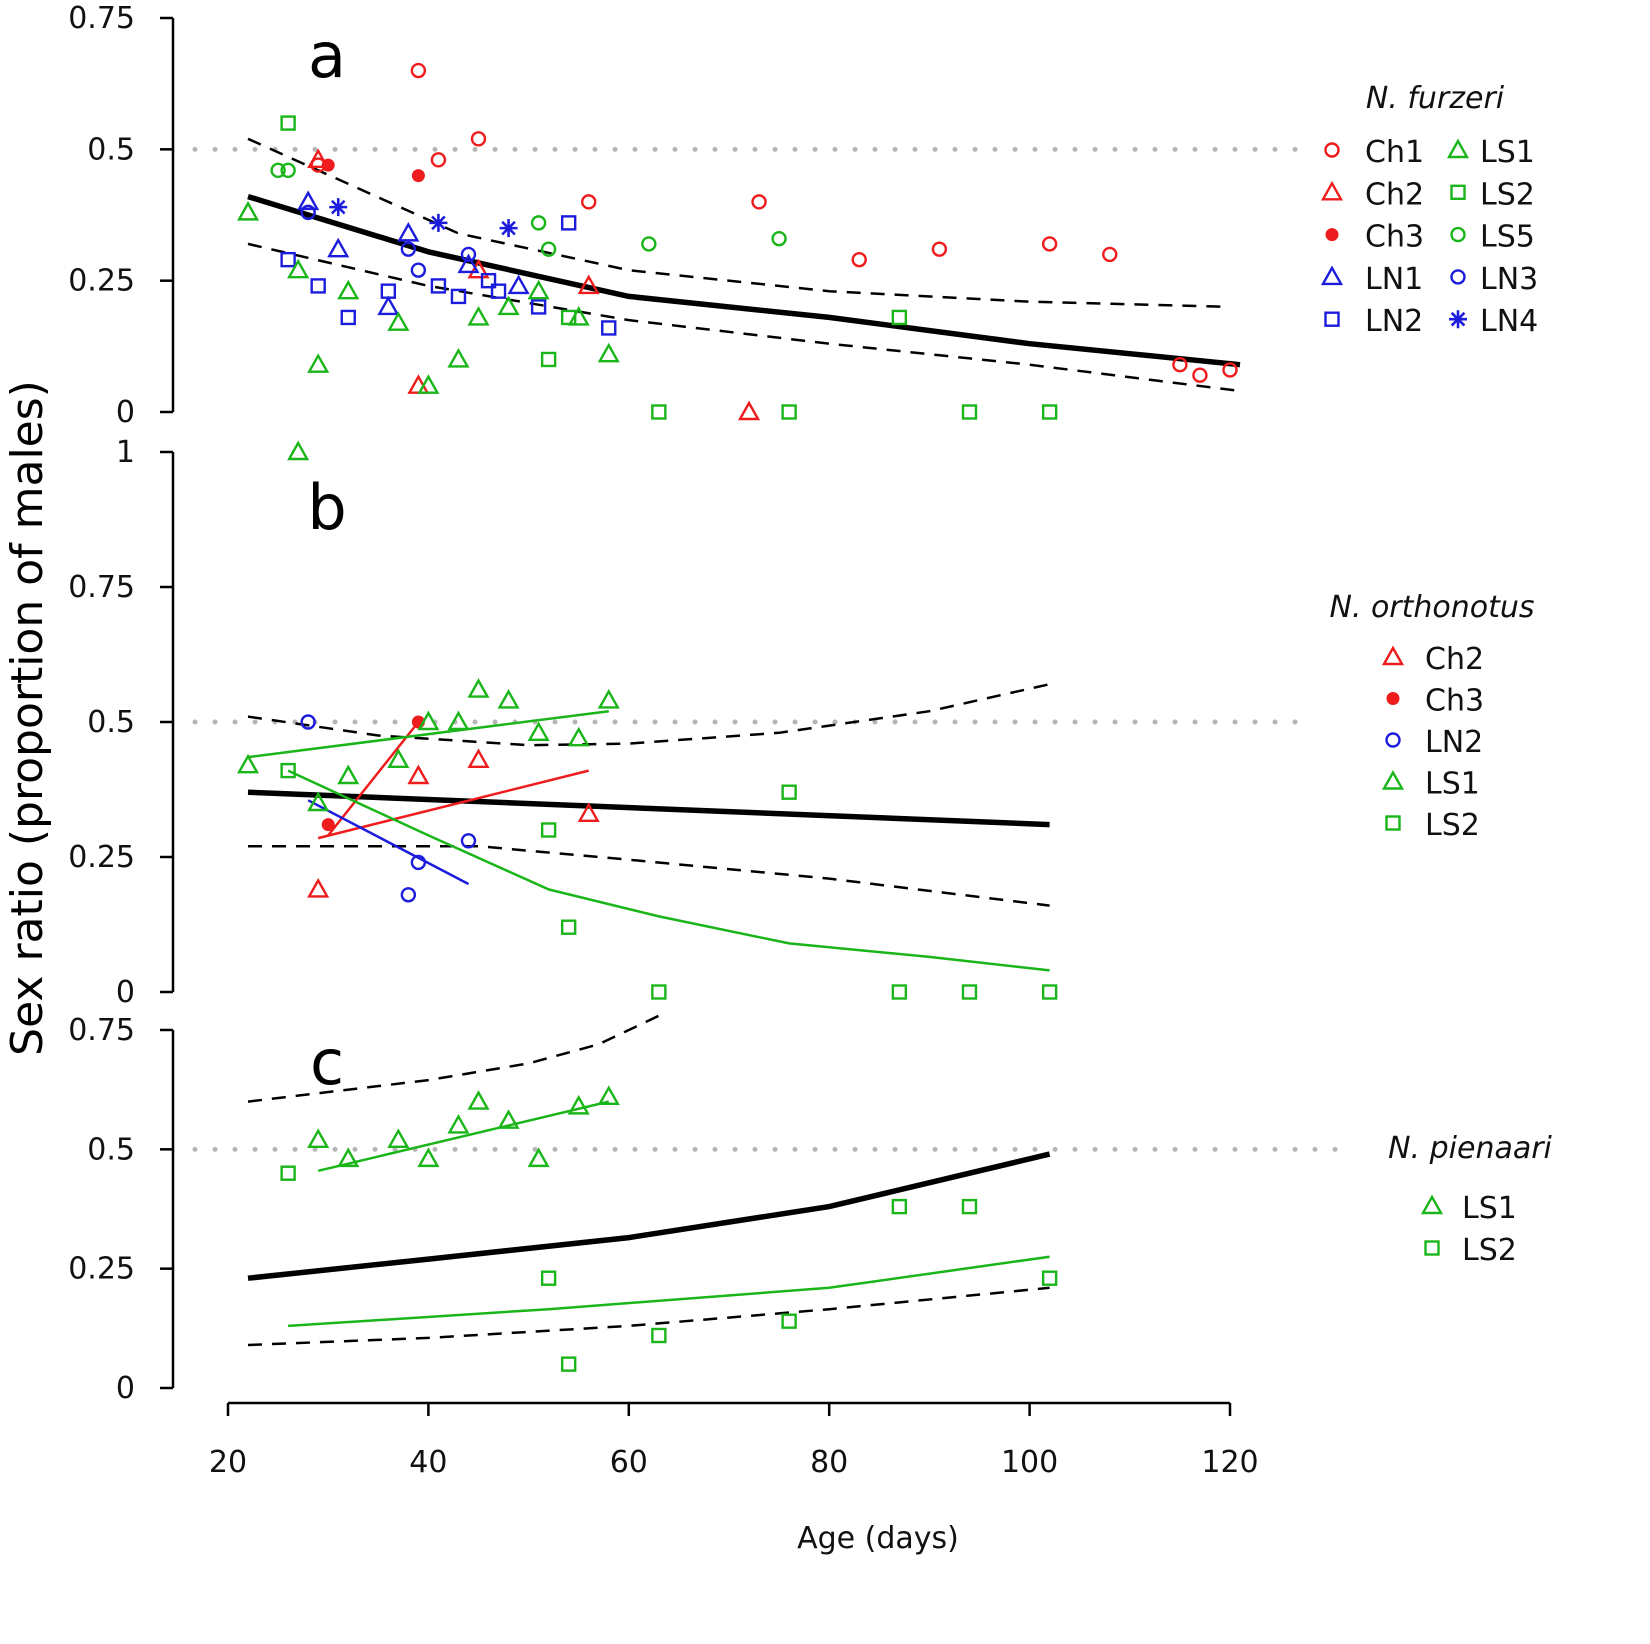 The height and width of the screenshot is (1644, 1650). What do you see at coordinates (1432, 1204) in the screenshot?
I see `legend-marker-LS1` at bounding box center [1432, 1204].